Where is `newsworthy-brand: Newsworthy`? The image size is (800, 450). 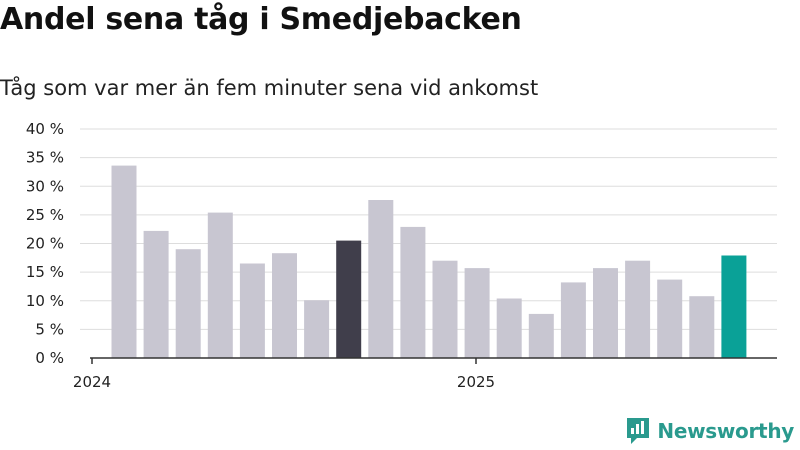
newsworthy-brand: Newsworthy is located at coordinates (709, 431).